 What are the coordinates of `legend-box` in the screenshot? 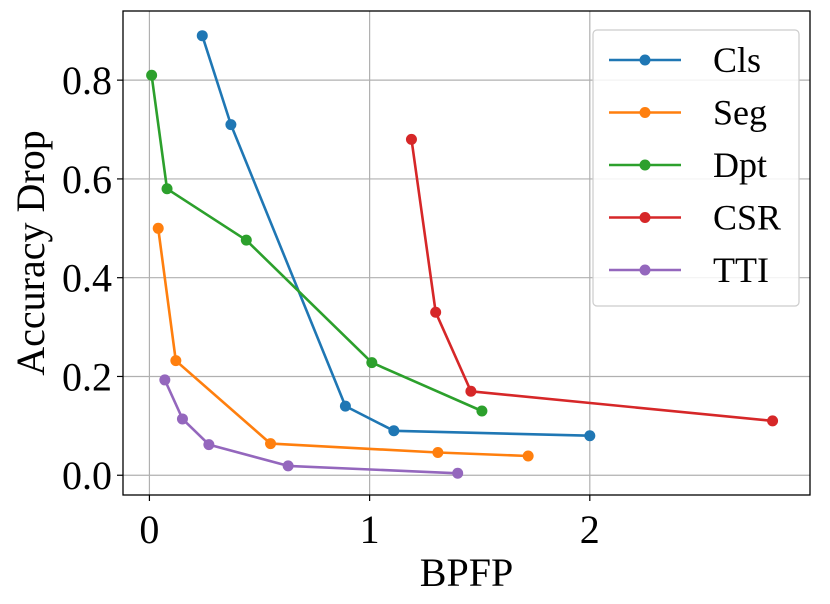 It's located at (696, 168).